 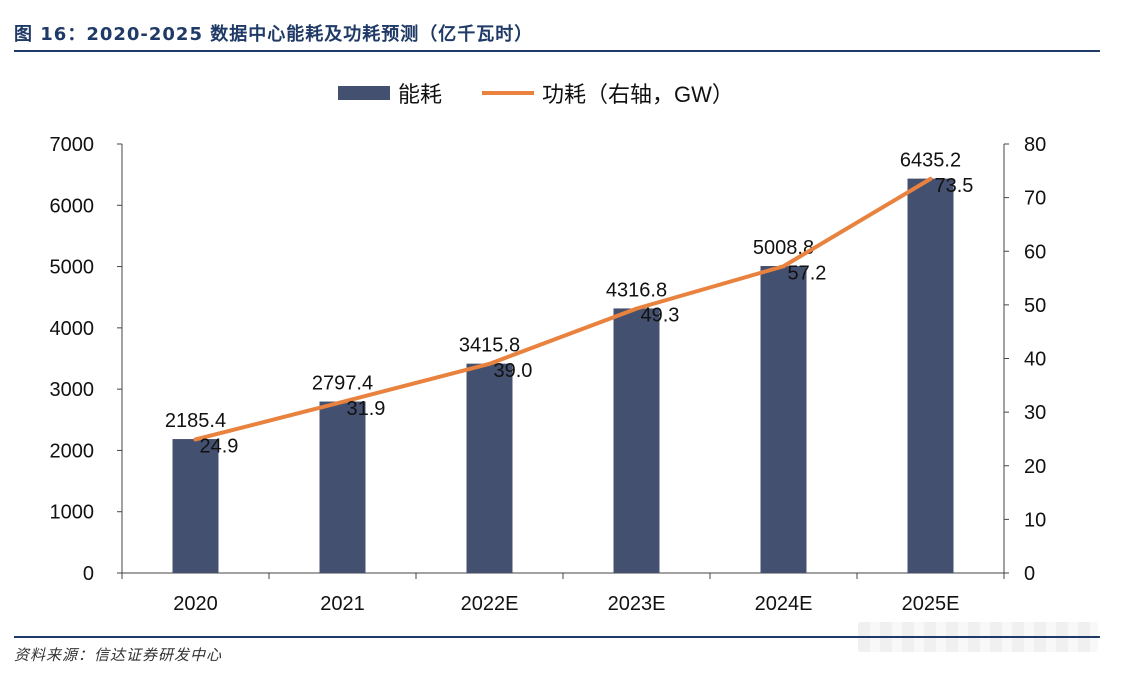 What do you see at coordinates (72, 145) in the screenshot?
I see `y-left-tick-label: 7000` at bounding box center [72, 145].